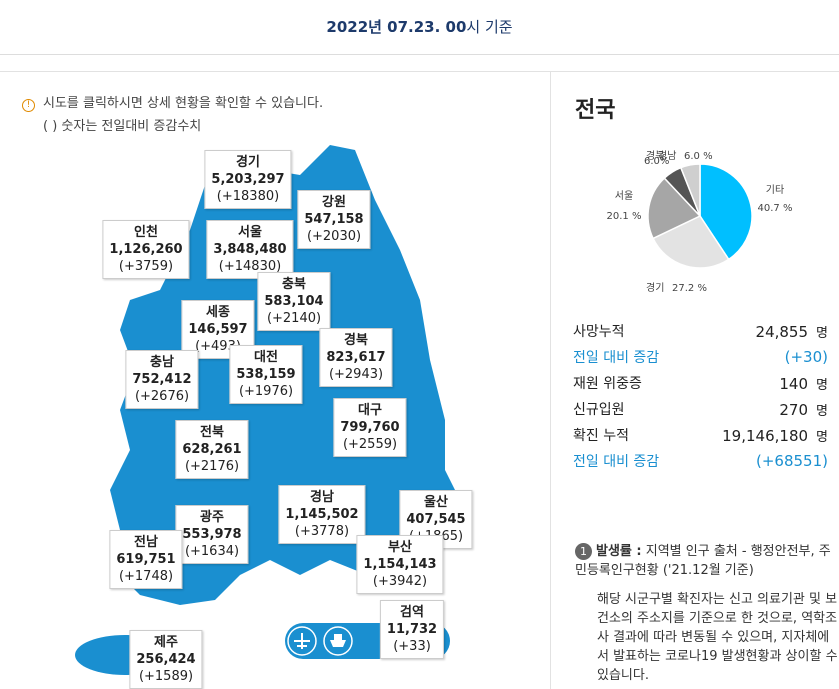 The image size is (839, 689). Describe the element at coordinates (775, 208) in the screenshot. I see `pie-label: 40.7 %` at that location.